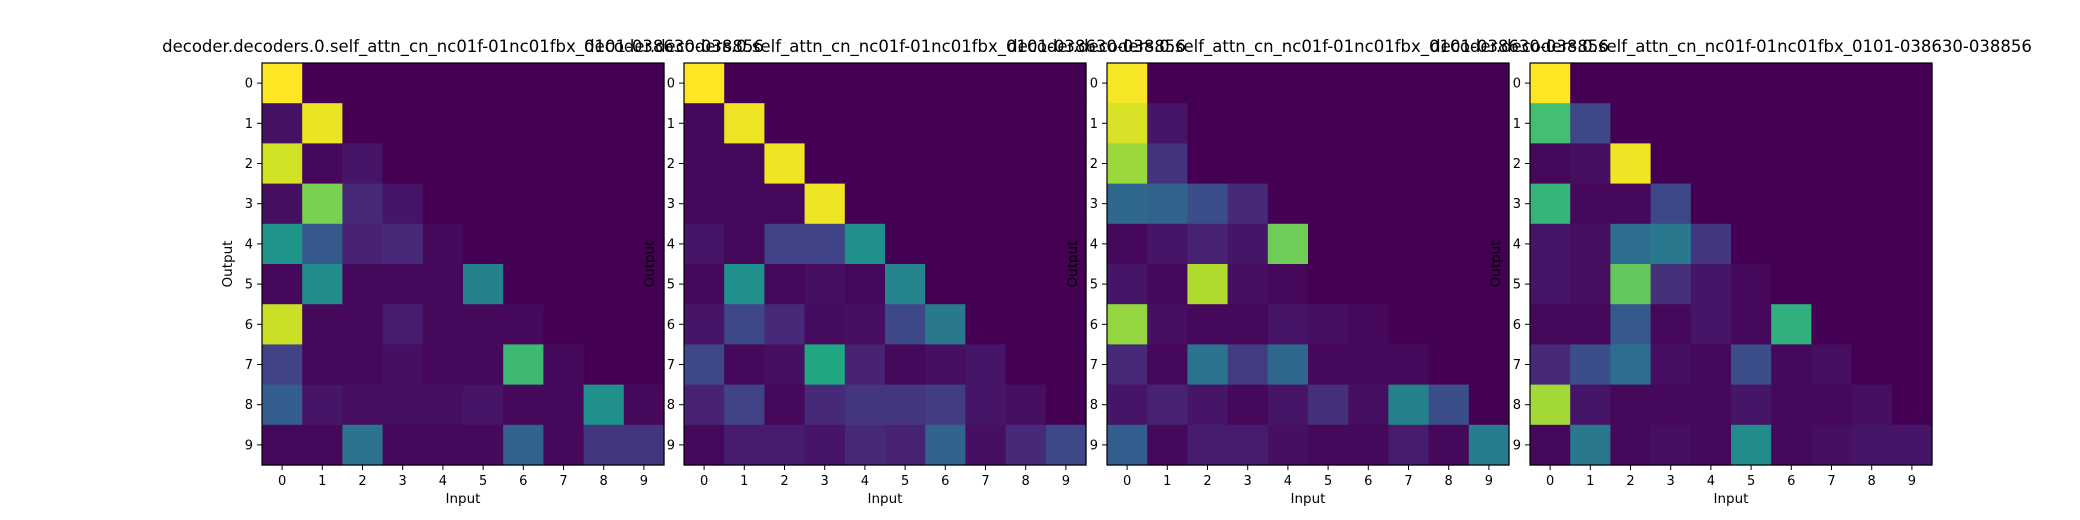  What do you see at coordinates (249, 124) in the screenshot?
I see `y-tick-label: 1` at bounding box center [249, 124].